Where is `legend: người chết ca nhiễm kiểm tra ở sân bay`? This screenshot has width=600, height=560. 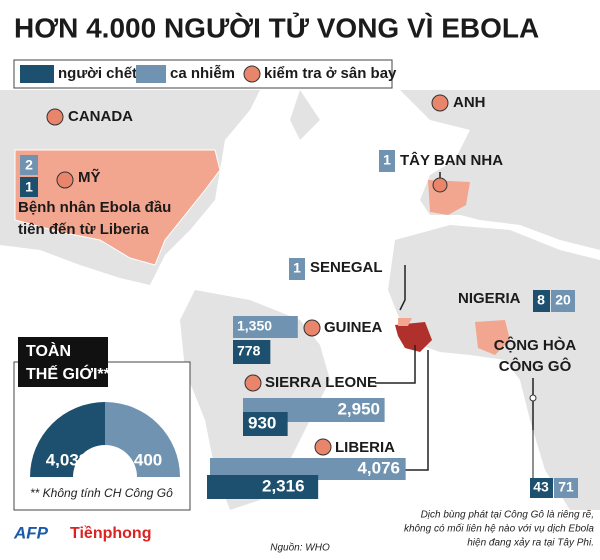 legend: người chết ca nhiễm kiểm tra ở sân bay is located at coordinates (205, 74).